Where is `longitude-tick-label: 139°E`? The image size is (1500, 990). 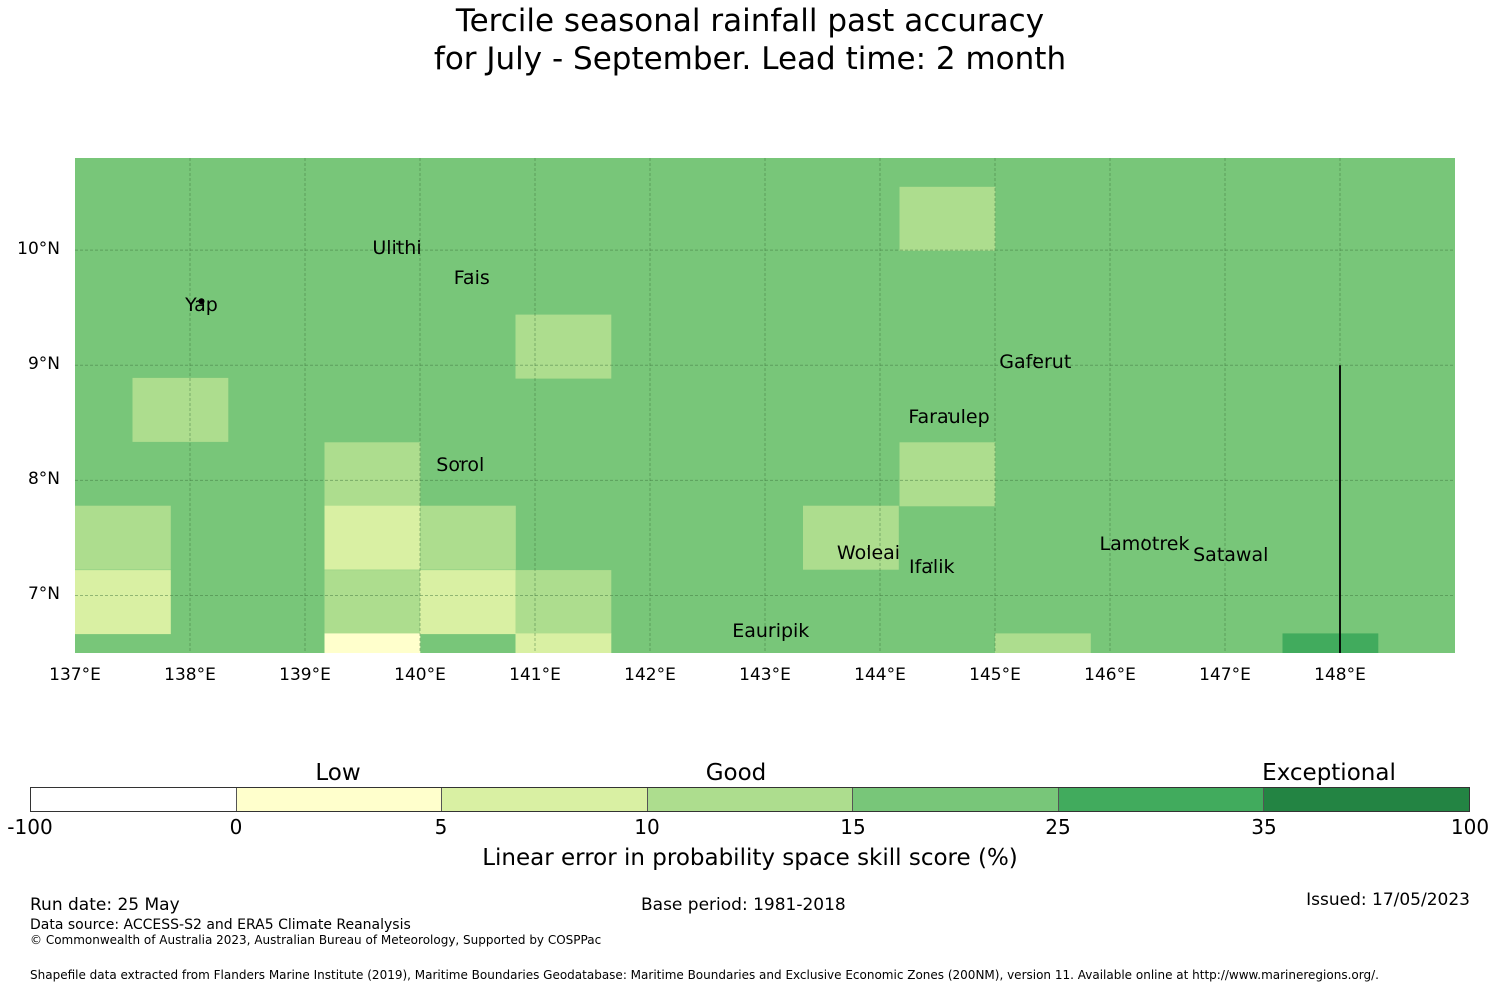 longitude-tick-label: 139°E is located at coordinates (305, 675).